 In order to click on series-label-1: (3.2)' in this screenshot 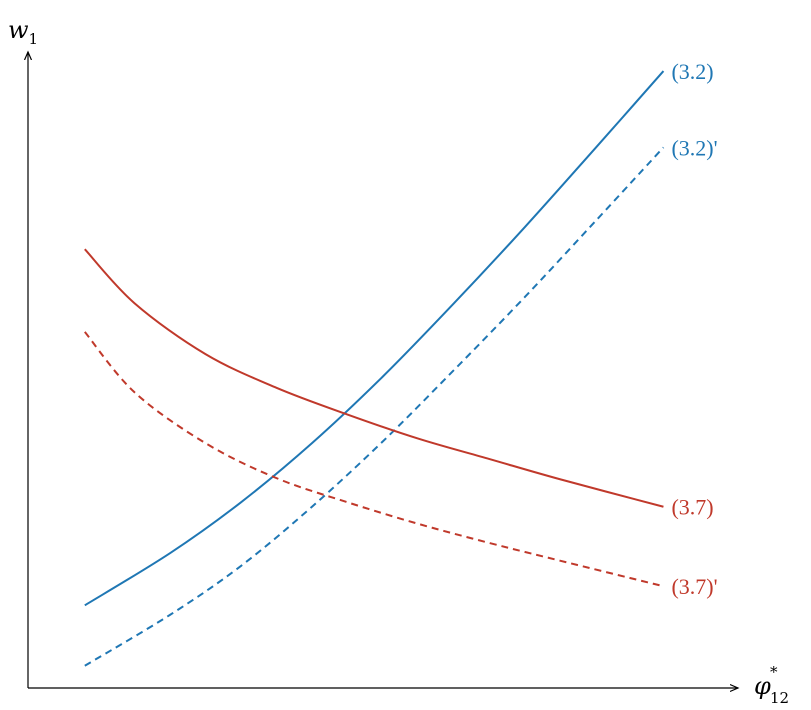, I will do `click(694, 147)`.